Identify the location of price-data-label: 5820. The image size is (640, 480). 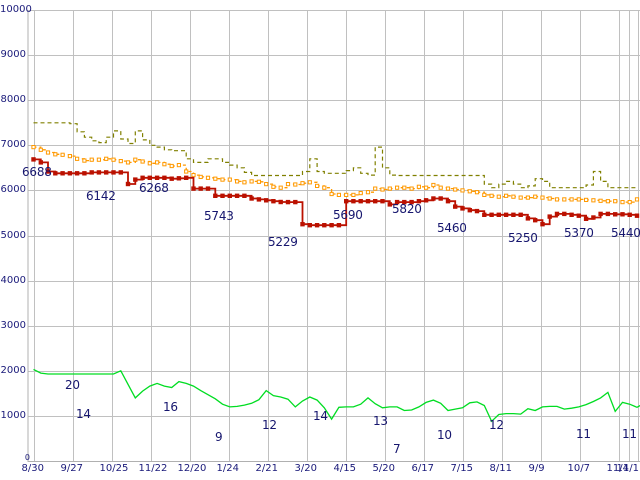
(407, 209).